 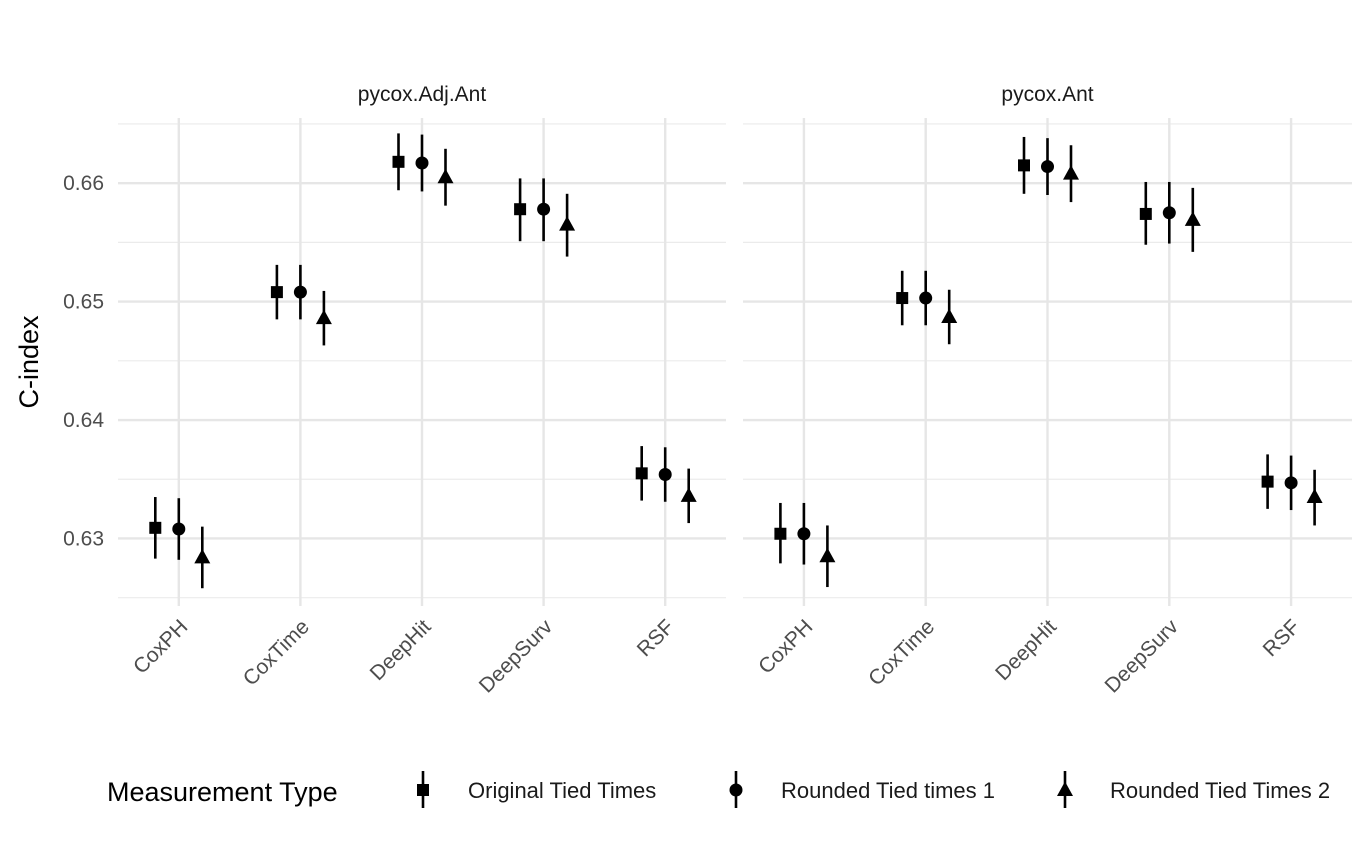 What do you see at coordinates (736, 790) in the screenshot?
I see `legend-key-circle` at bounding box center [736, 790].